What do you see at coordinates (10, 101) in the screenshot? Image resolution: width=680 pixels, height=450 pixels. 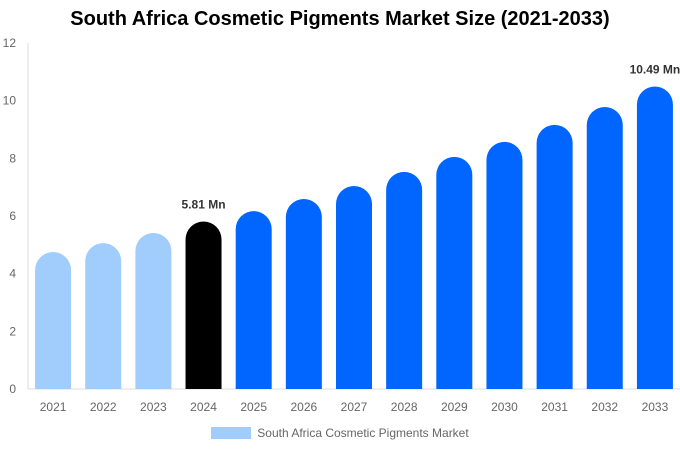 I see `y-tick-label: 10` at bounding box center [10, 101].